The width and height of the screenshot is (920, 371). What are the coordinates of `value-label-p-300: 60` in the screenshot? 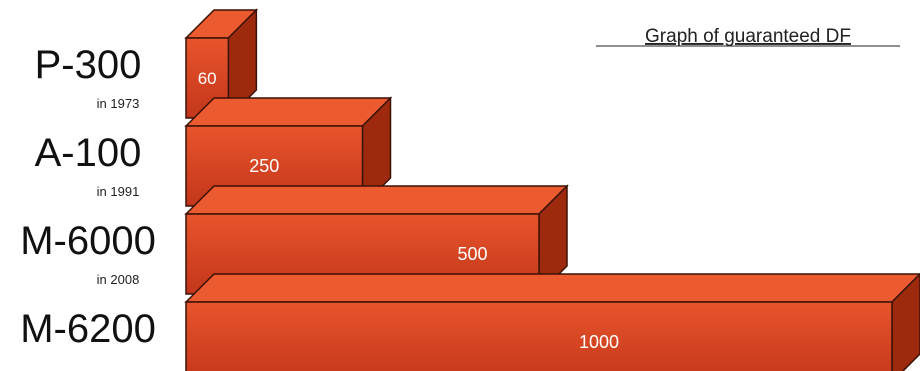 It's located at (207, 78).